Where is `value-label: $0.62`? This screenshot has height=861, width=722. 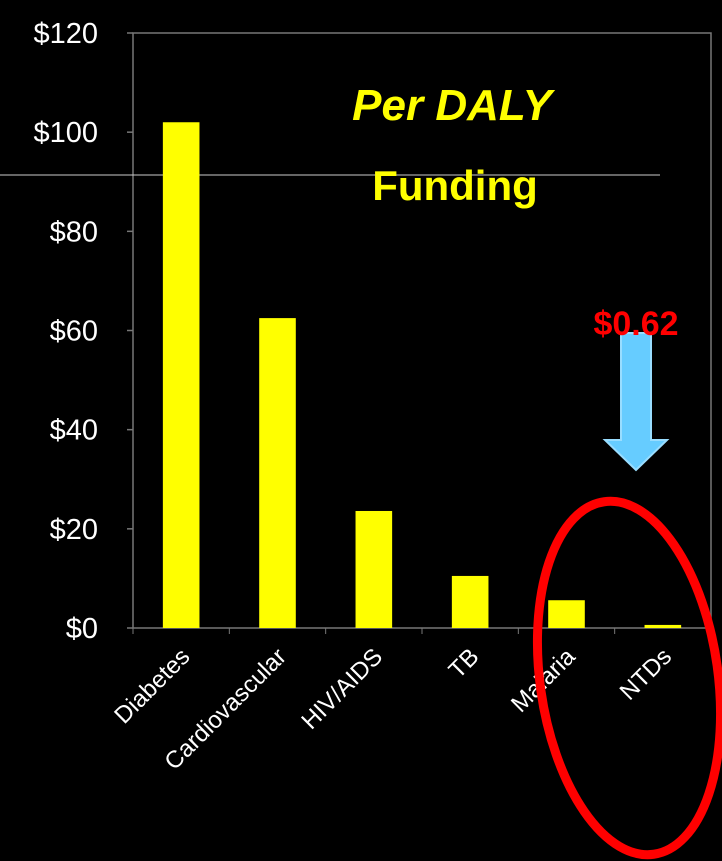
value-label: $0.62 is located at coordinates (635, 324).